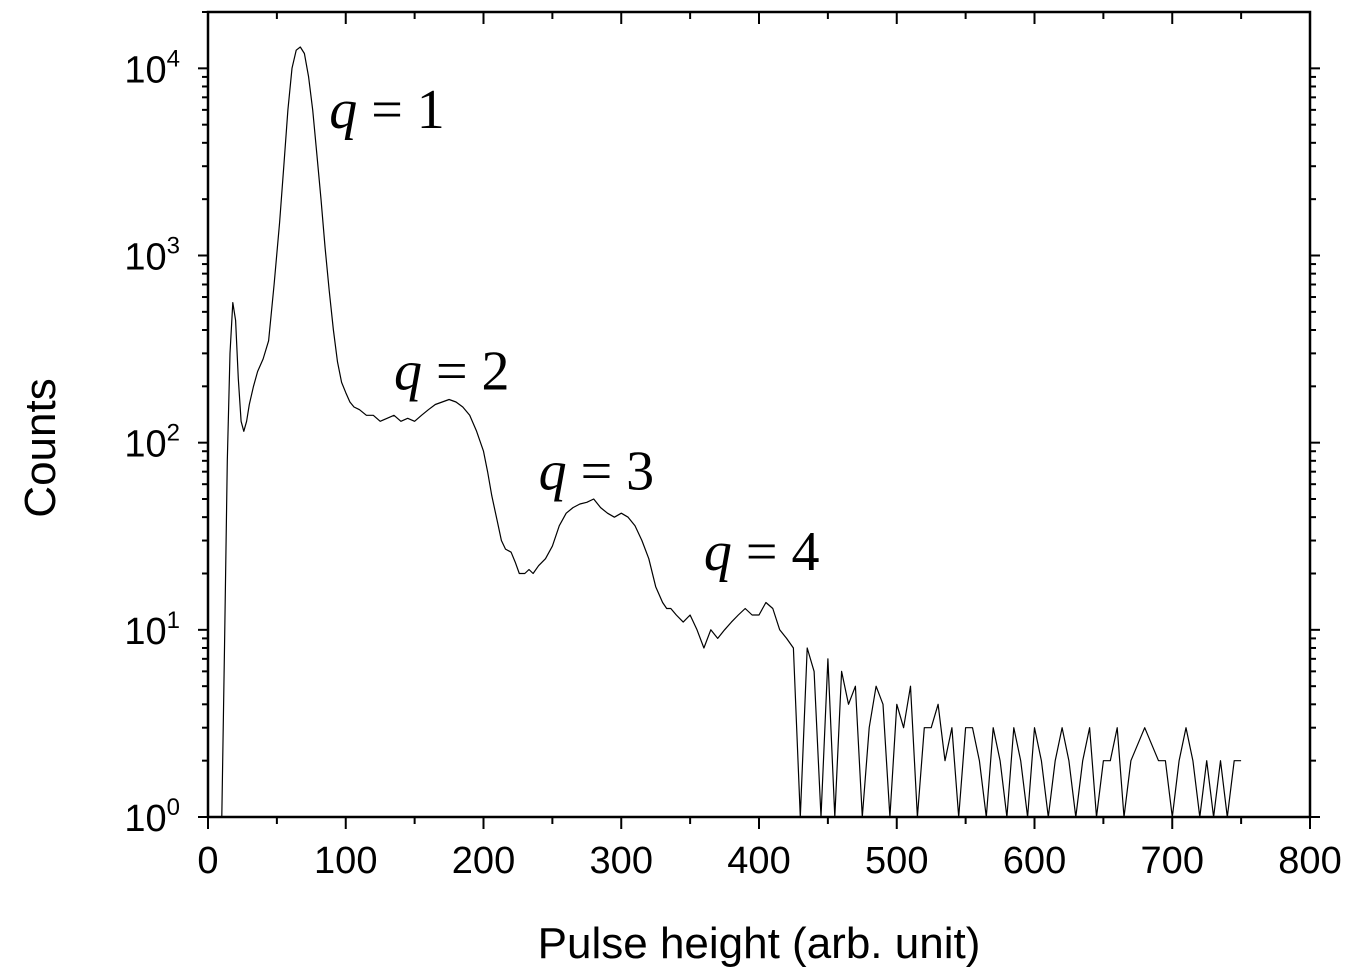  What do you see at coordinates (387, 110) in the screenshot?
I see `peak-label: q = 1` at bounding box center [387, 110].